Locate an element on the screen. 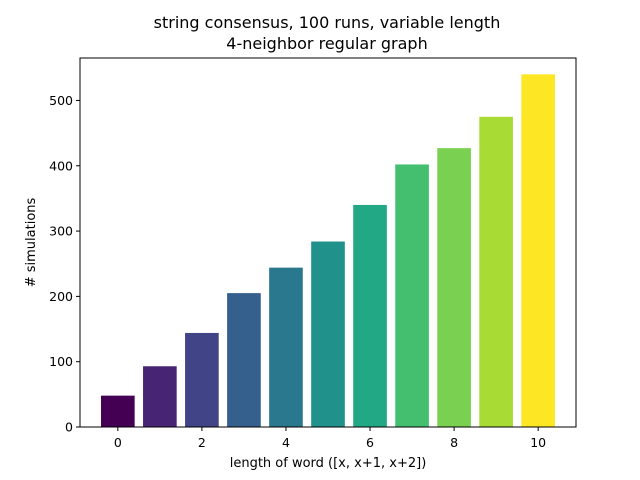 Image resolution: width=640 pixels, height=480 pixels. y-tick-label-500: 500 is located at coordinates (61, 100).